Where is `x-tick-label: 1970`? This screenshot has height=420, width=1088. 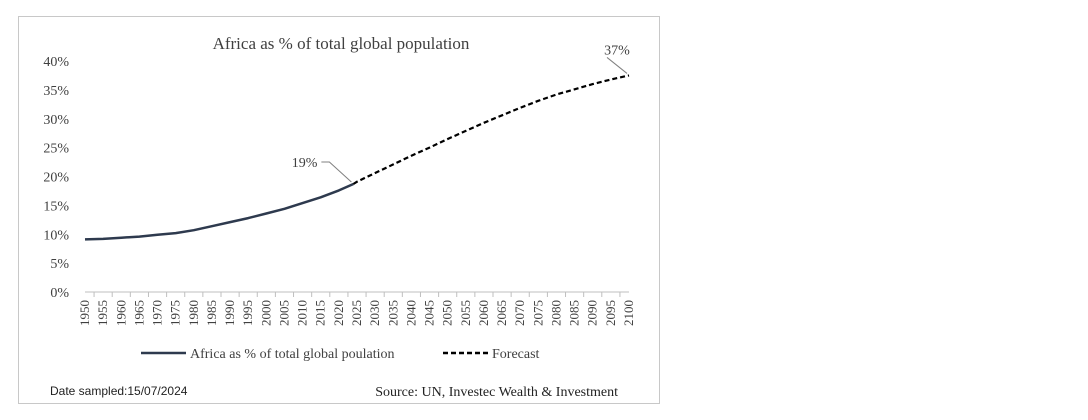 x-tick-label: 1970 is located at coordinates (157, 313).